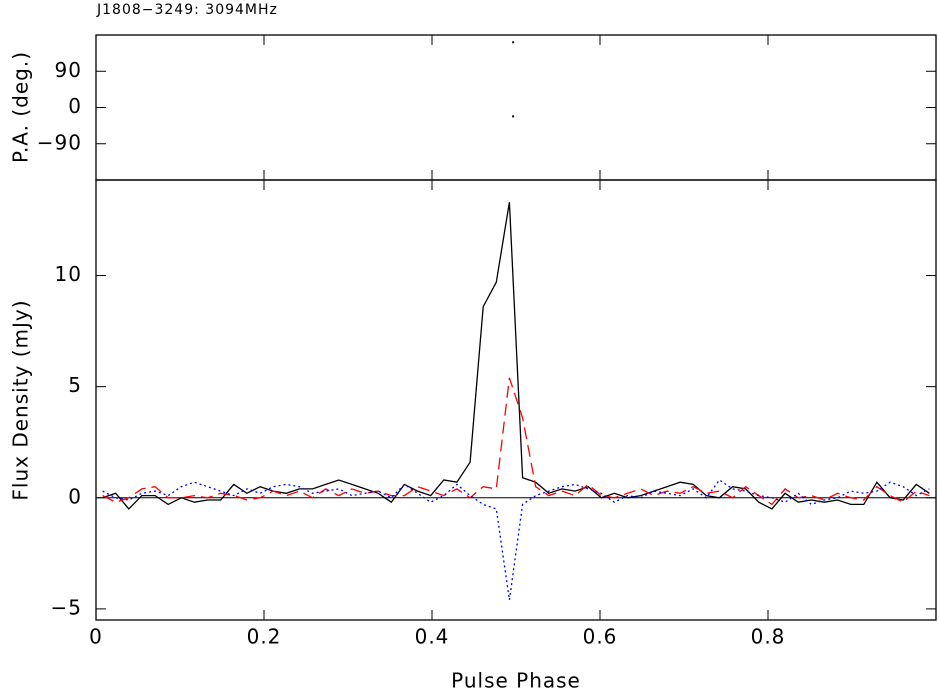 The image size is (939, 693). Describe the element at coordinates (432, 637) in the screenshot. I see `x-tick-label: 0.4` at that location.